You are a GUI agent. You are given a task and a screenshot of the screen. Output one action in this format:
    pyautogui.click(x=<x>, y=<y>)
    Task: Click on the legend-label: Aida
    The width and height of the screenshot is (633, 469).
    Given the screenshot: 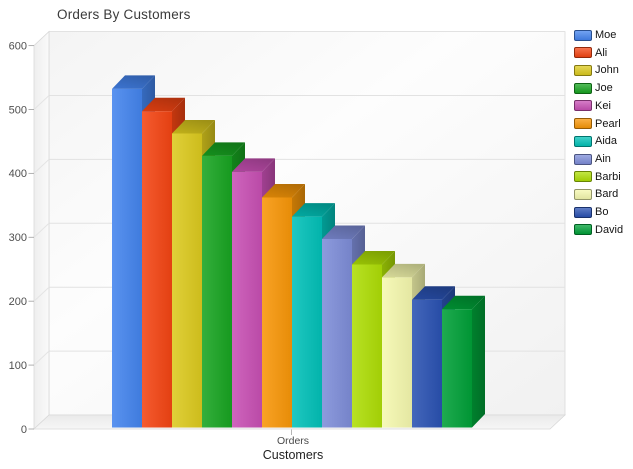 What is the action you would take?
    pyautogui.click(x=606, y=141)
    